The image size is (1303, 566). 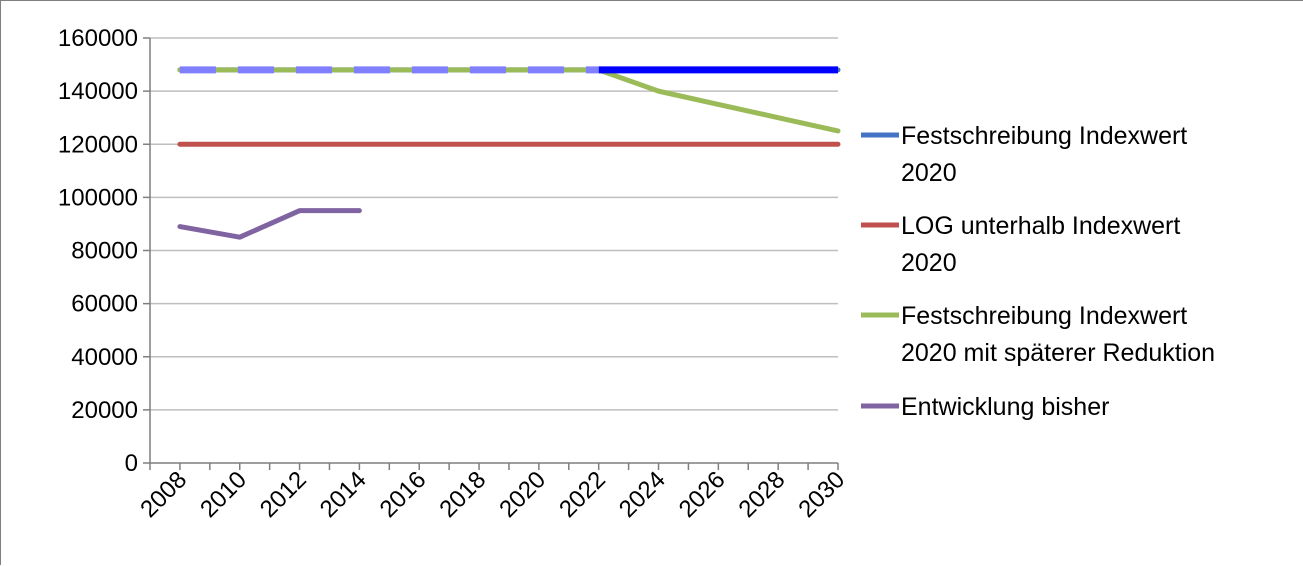 I want to click on x-tick-label: 2016, so click(x=403, y=494).